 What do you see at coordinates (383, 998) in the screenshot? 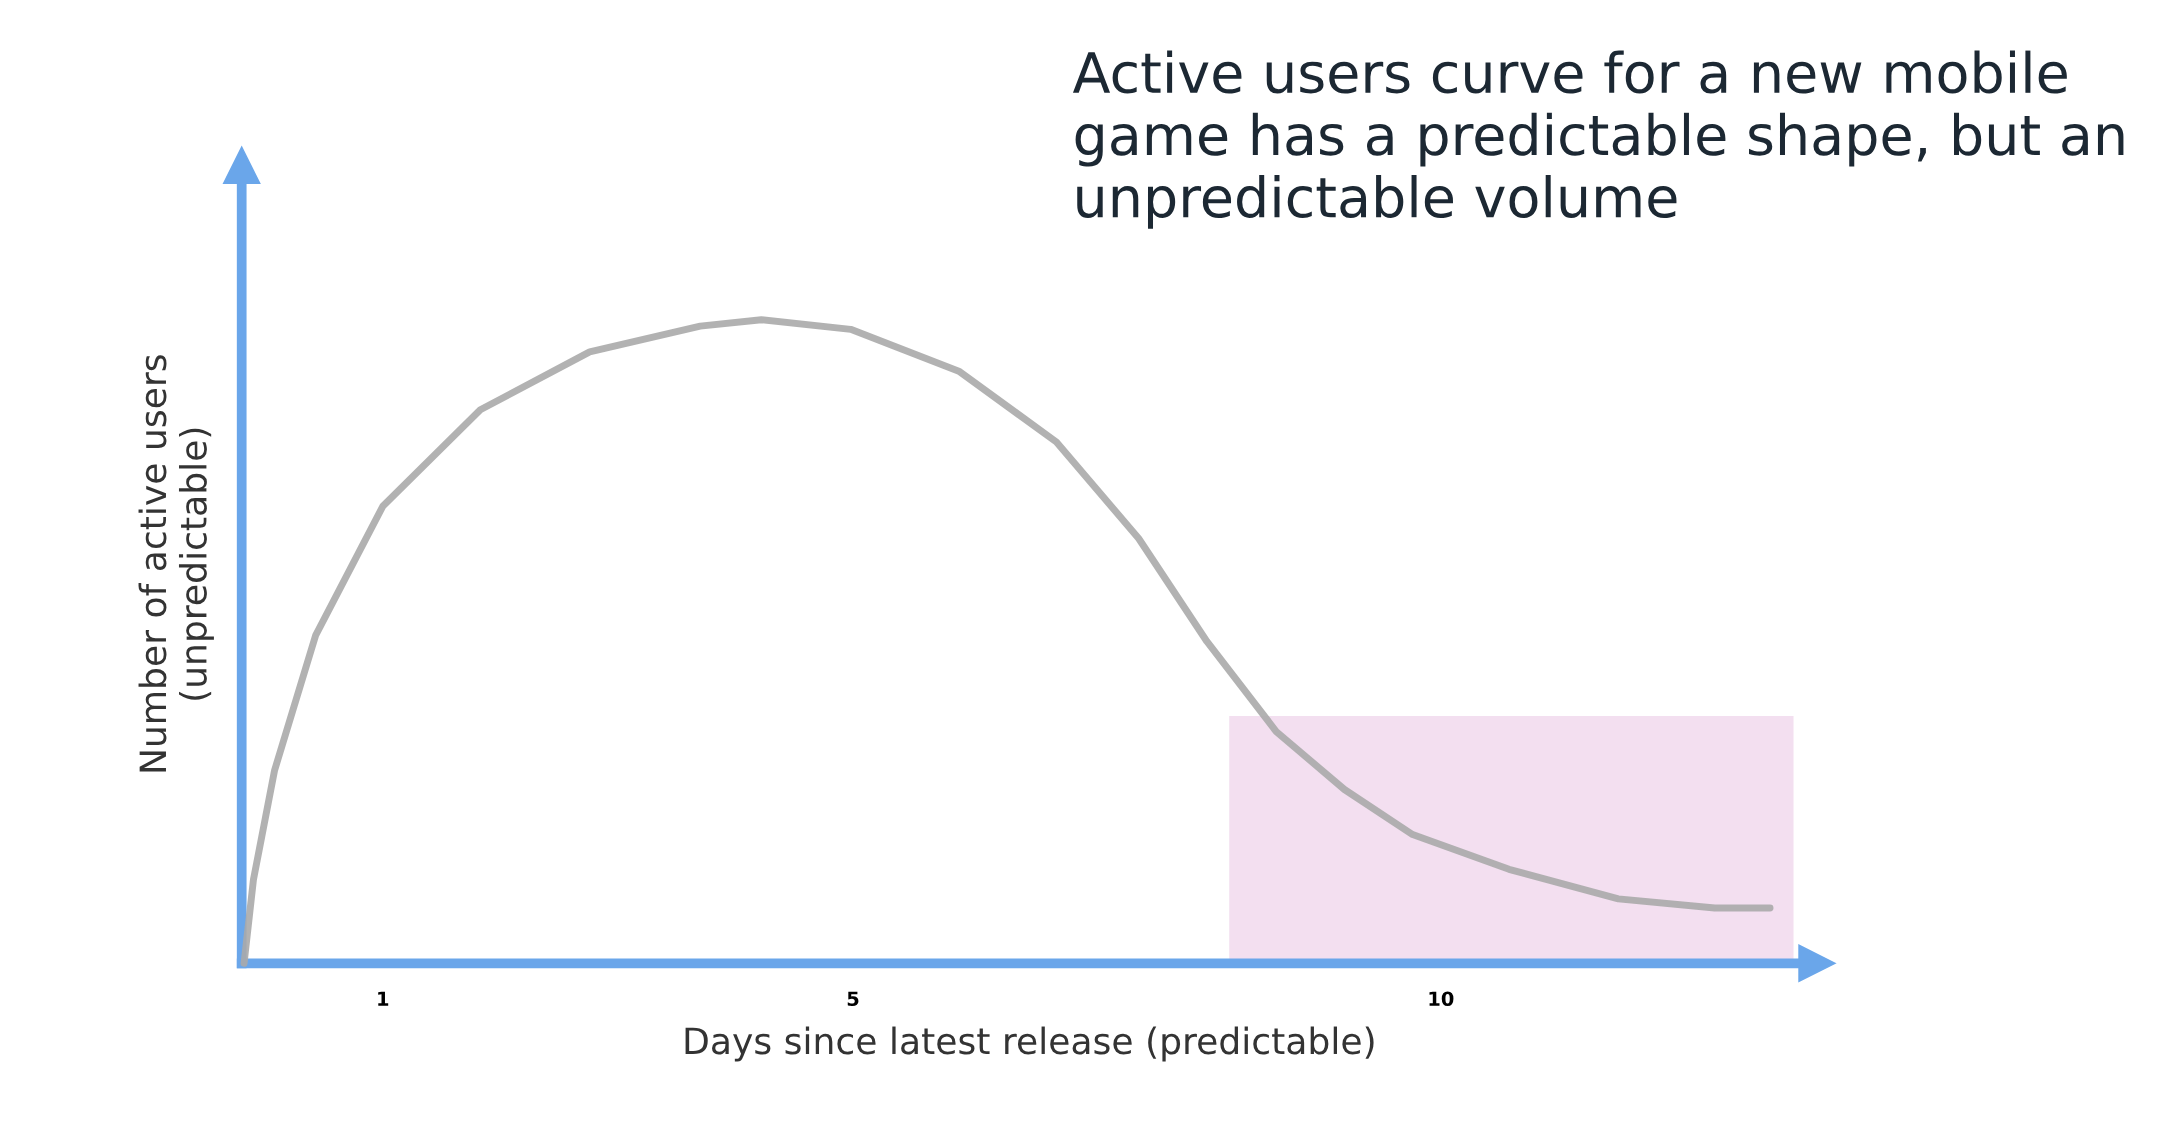
I see `x-tick-label: 1` at bounding box center [383, 998].